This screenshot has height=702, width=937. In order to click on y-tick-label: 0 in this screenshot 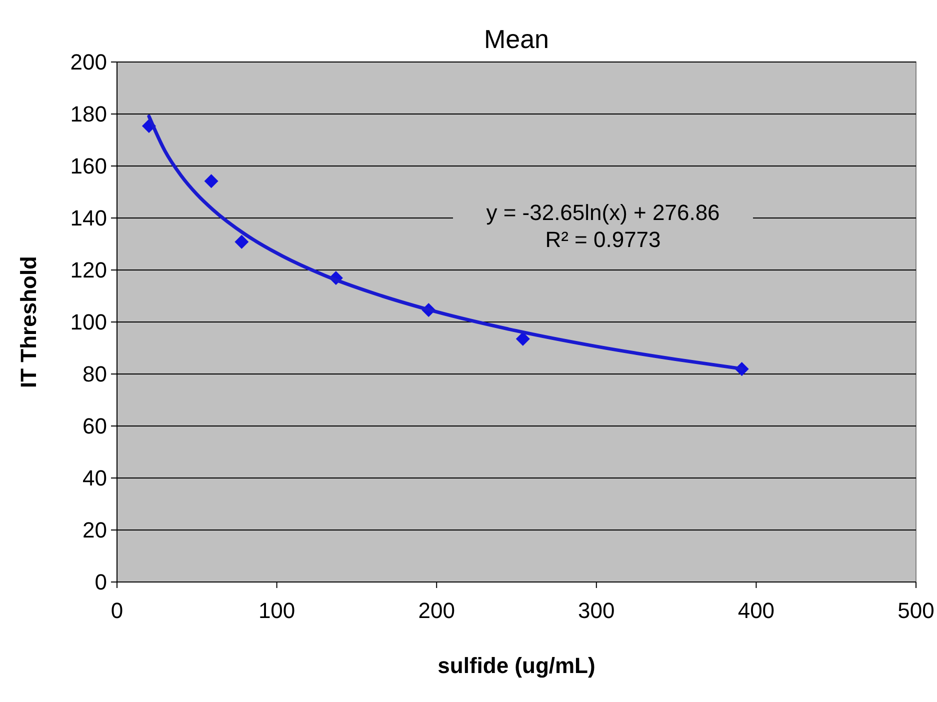, I will do `click(100, 582)`.